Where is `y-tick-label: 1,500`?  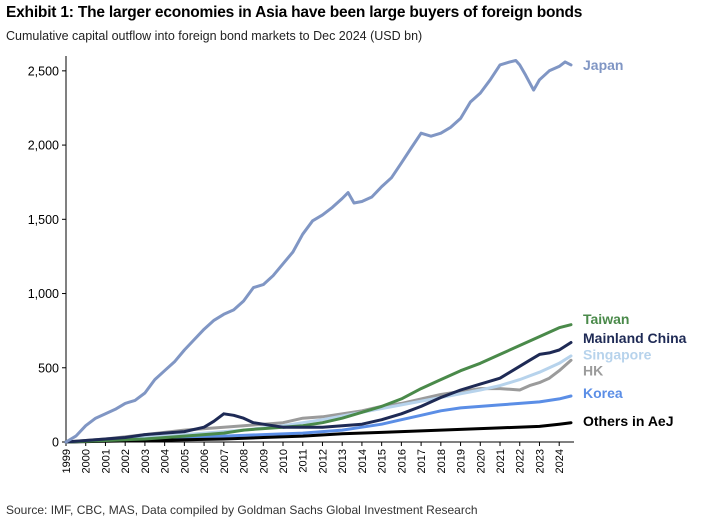
y-tick-label: 1,500 is located at coordinates (43, 220).